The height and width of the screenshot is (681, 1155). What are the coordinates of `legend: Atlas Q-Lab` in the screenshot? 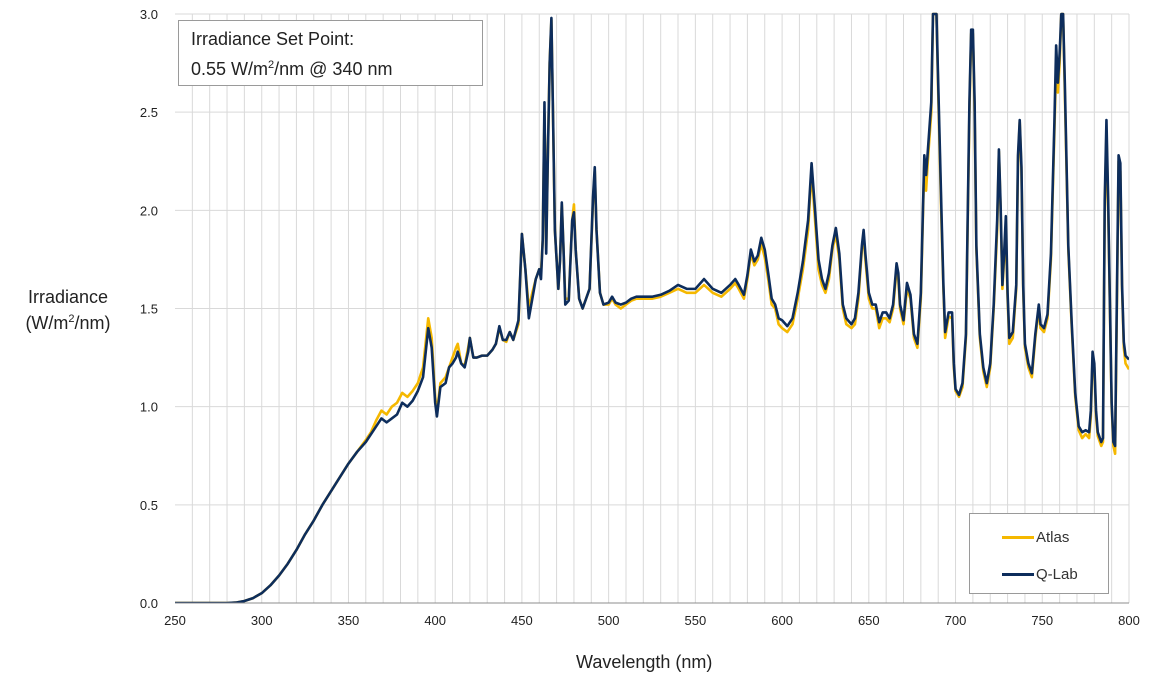 It's located at (1039, 553).